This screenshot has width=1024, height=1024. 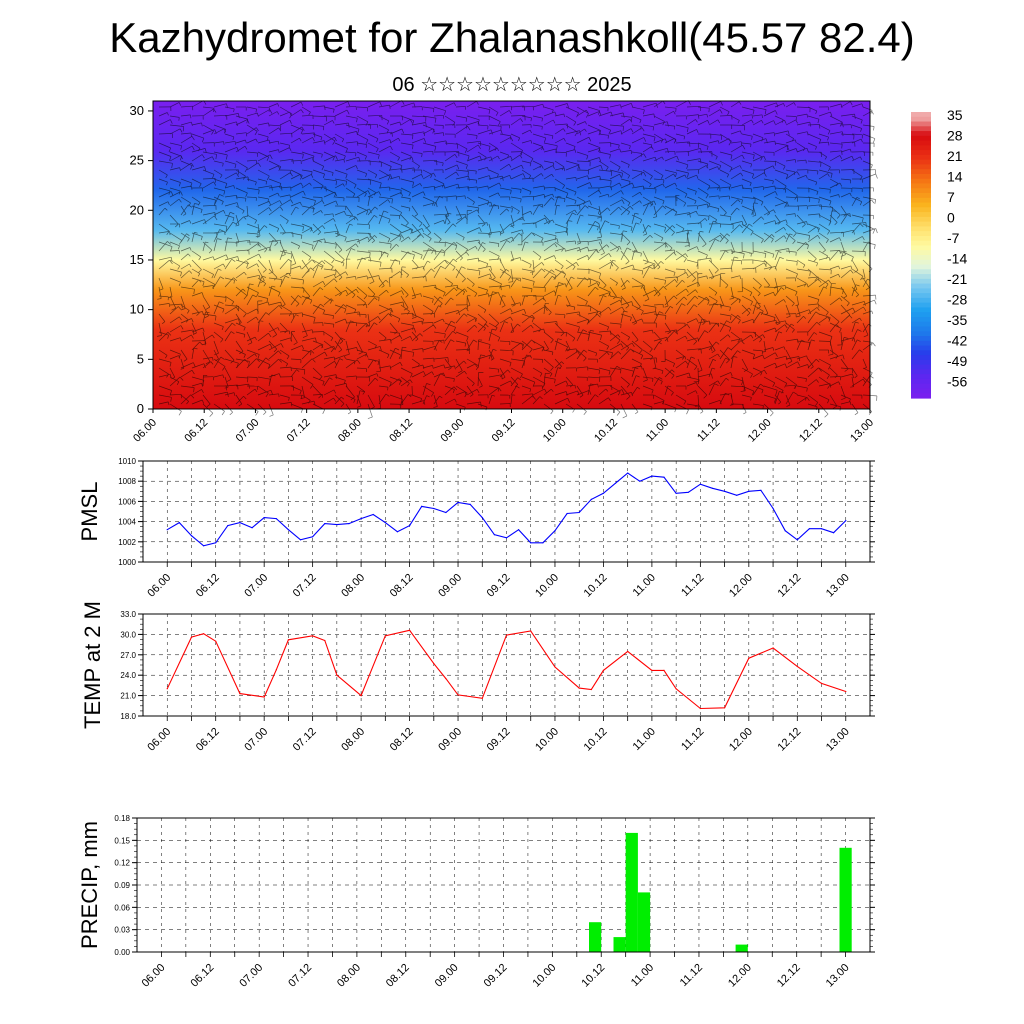 I want to click on pmsl-frame, so click(x=506, y=511).